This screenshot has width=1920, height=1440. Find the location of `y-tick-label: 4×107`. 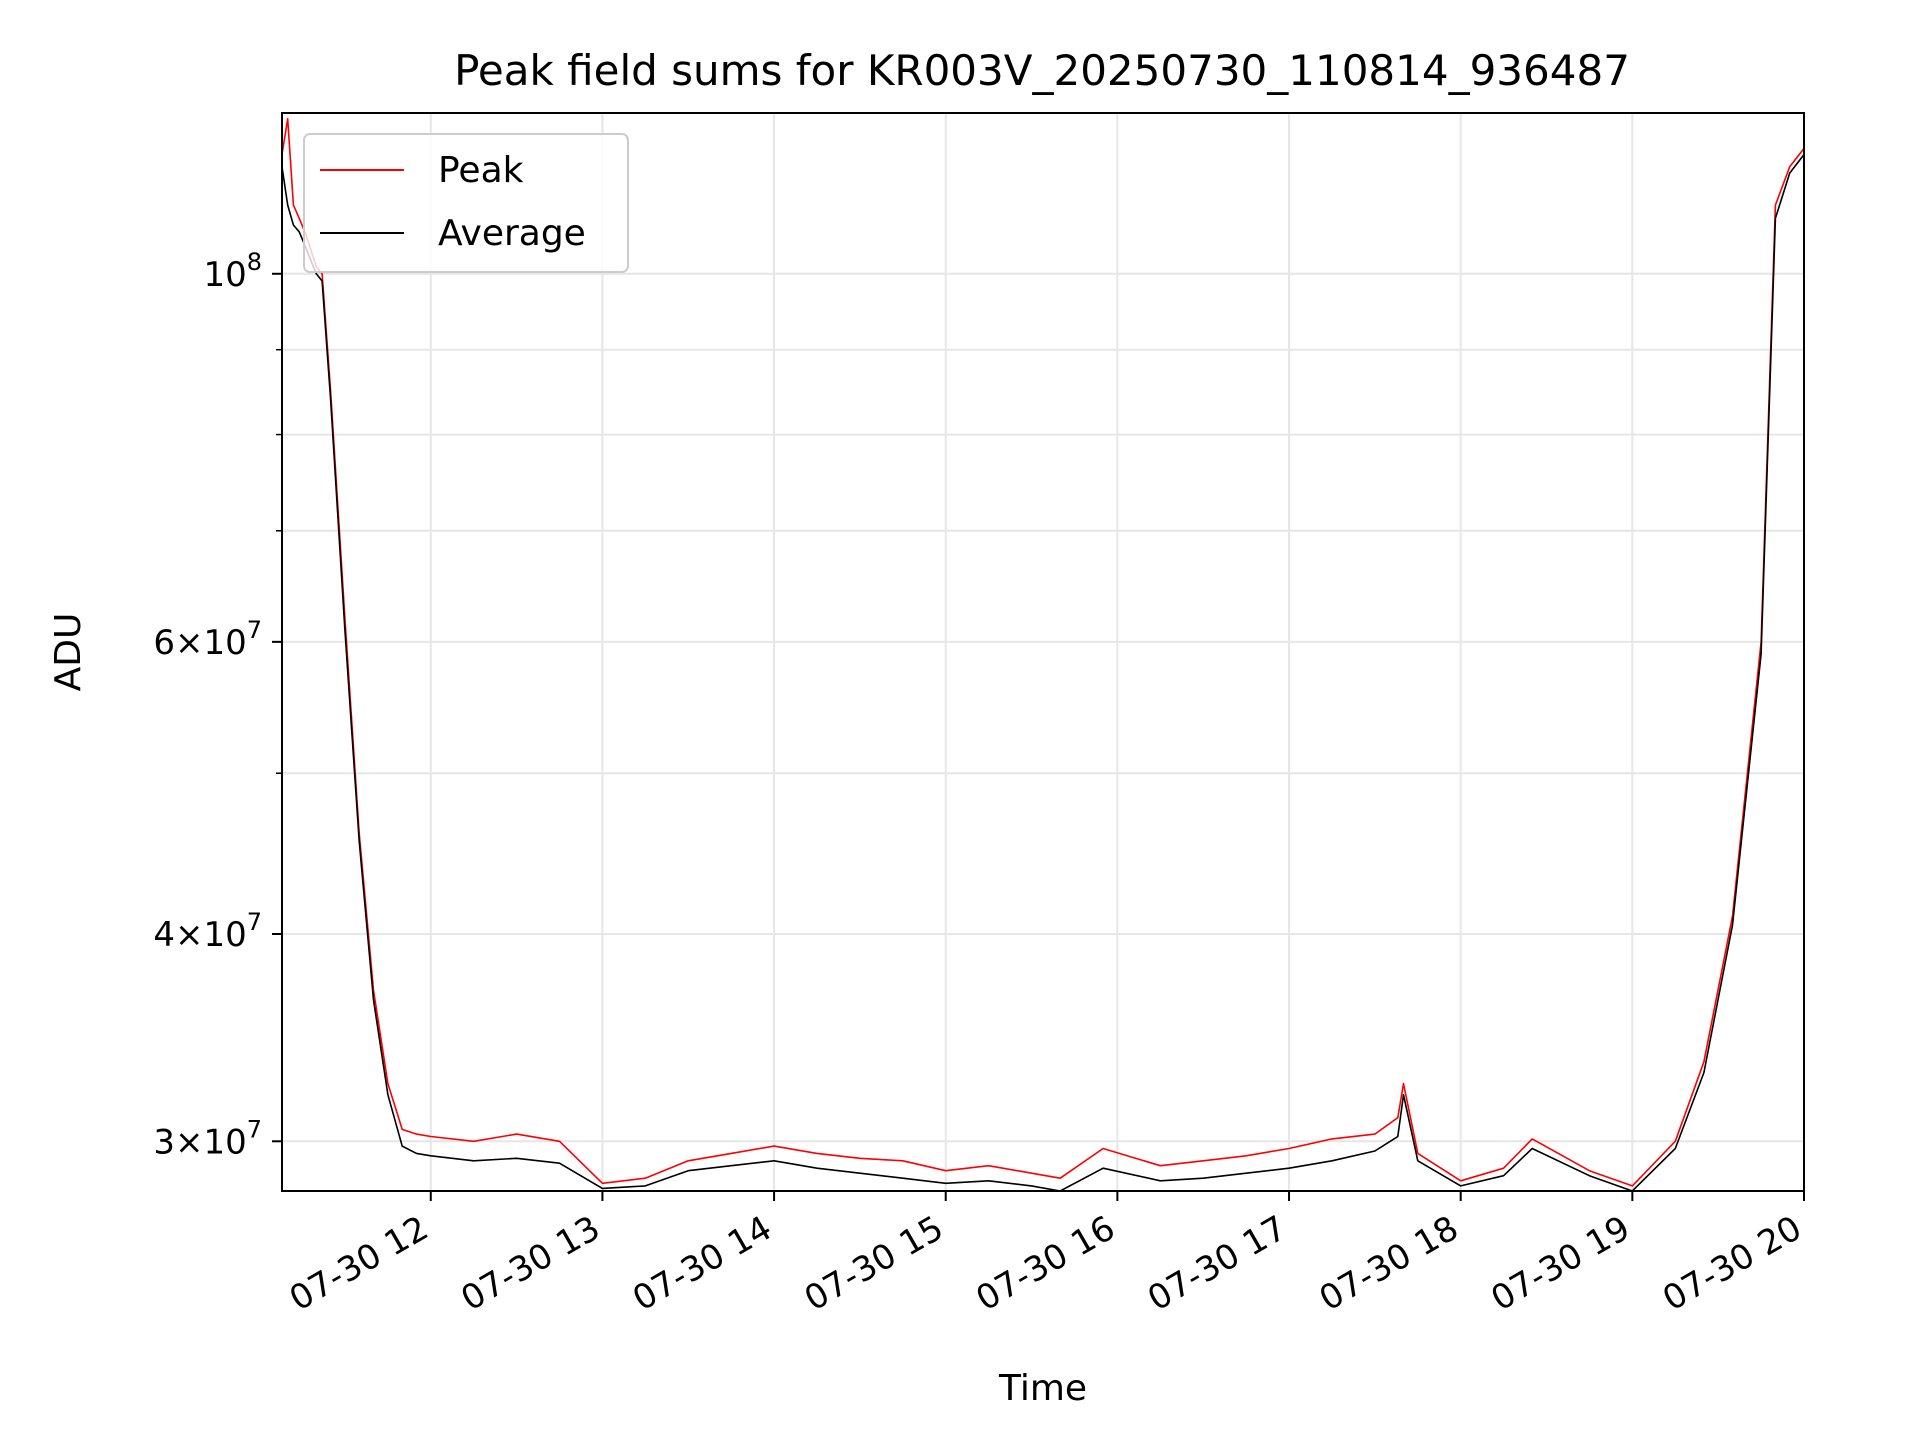

y-tick-label: 4×107 is located at coordinates (207, 931).